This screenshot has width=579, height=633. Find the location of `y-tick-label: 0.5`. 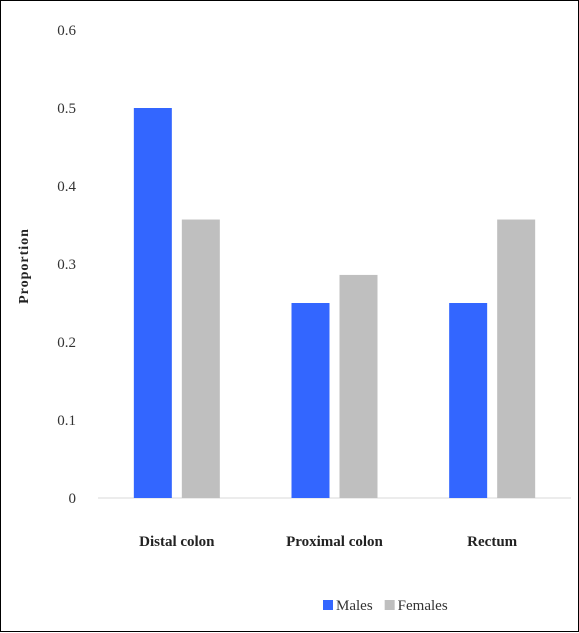

y-tick-label: 0.5 is located at coordinates (66, 109).